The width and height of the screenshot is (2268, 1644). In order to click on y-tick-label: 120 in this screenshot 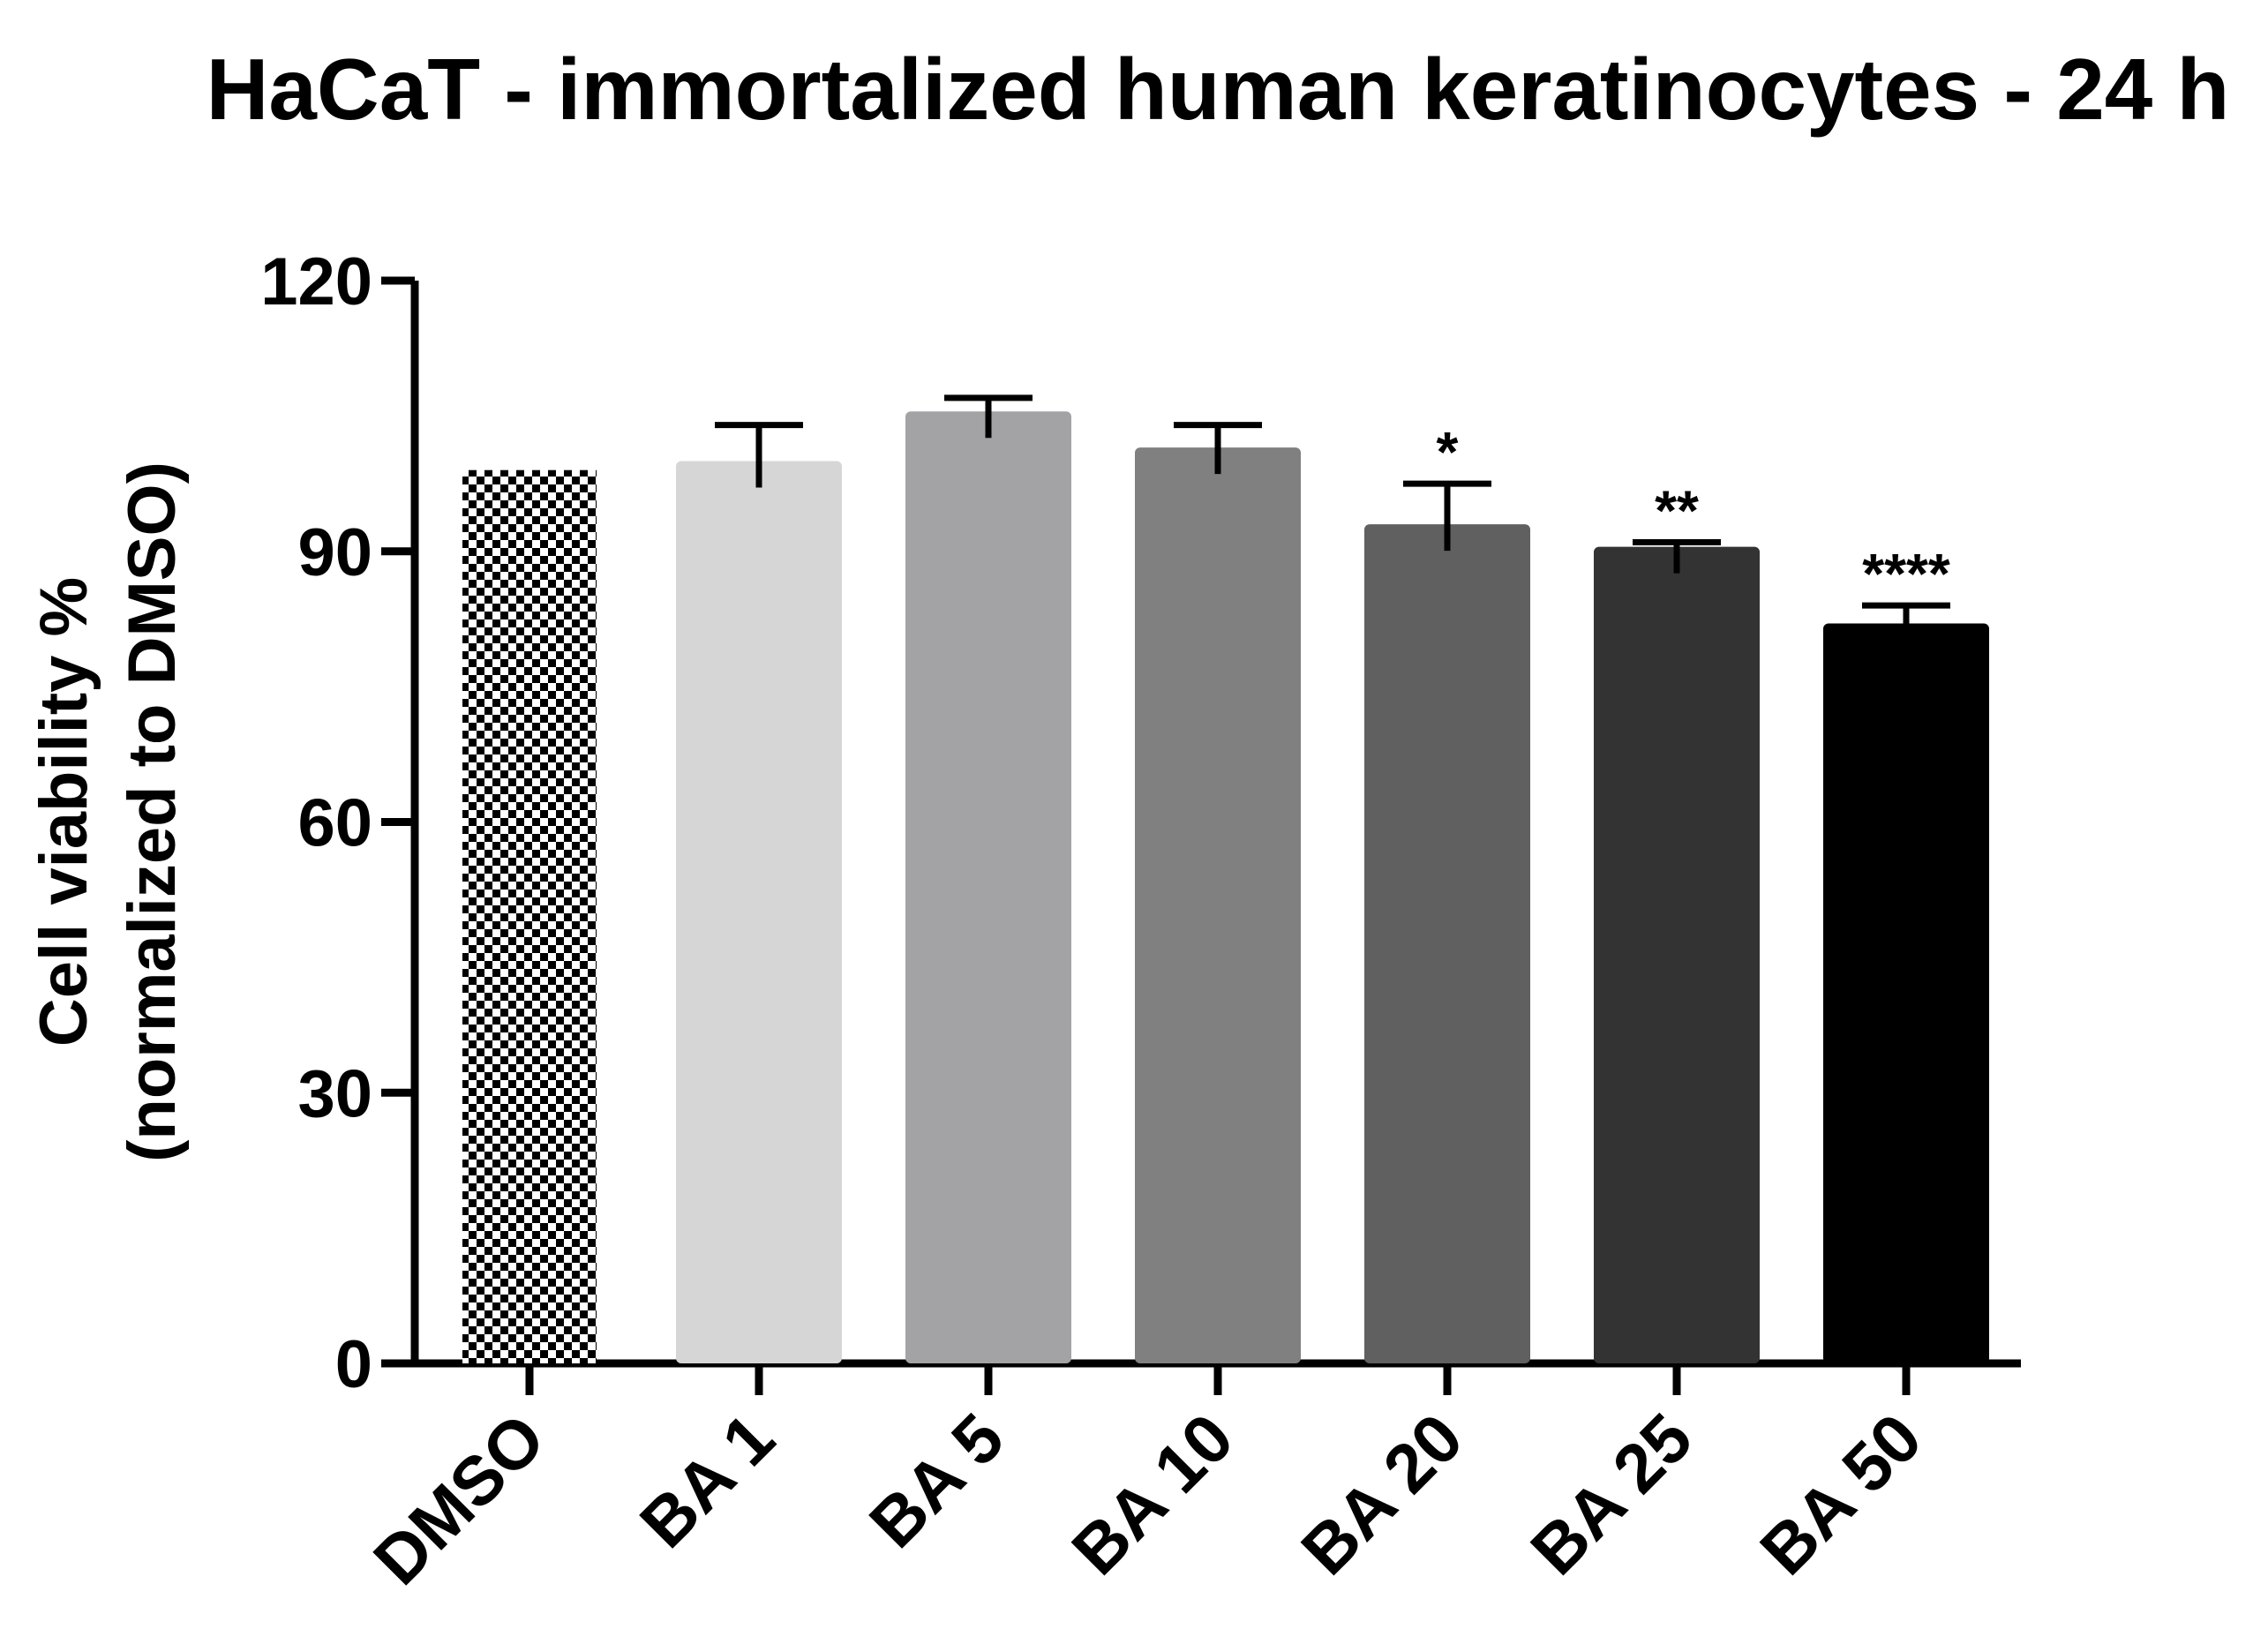, I will do `click(316, 281)`.